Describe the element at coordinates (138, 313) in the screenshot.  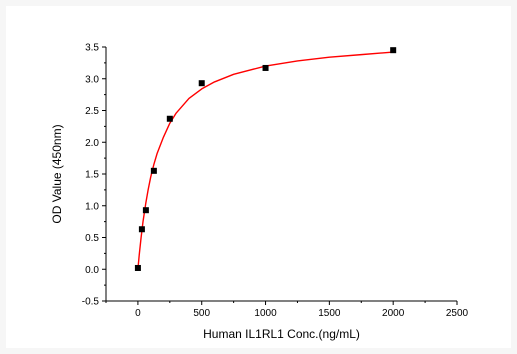
I see `x-tick-label: 0` at that location.